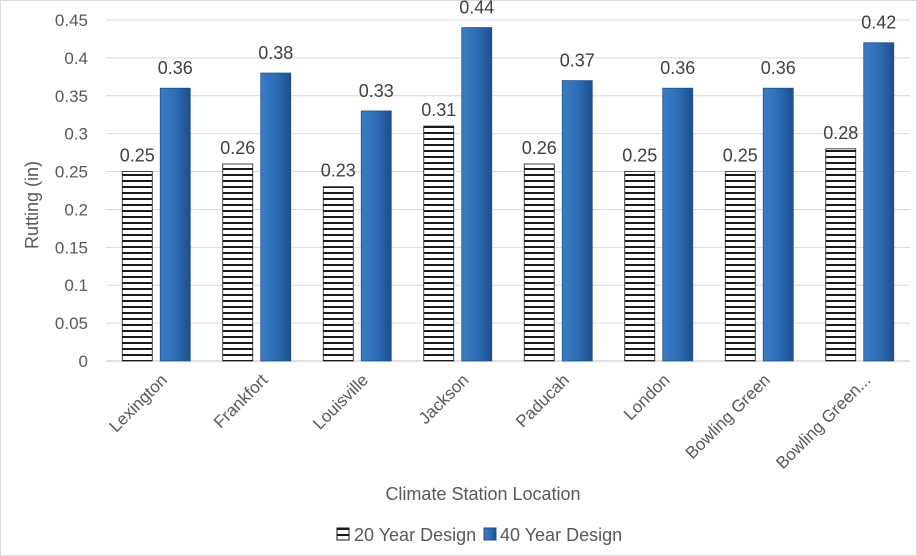 This screenshot has width=917, height=556. I want to click on x-tick-label: Louisville, so click(340, 401).